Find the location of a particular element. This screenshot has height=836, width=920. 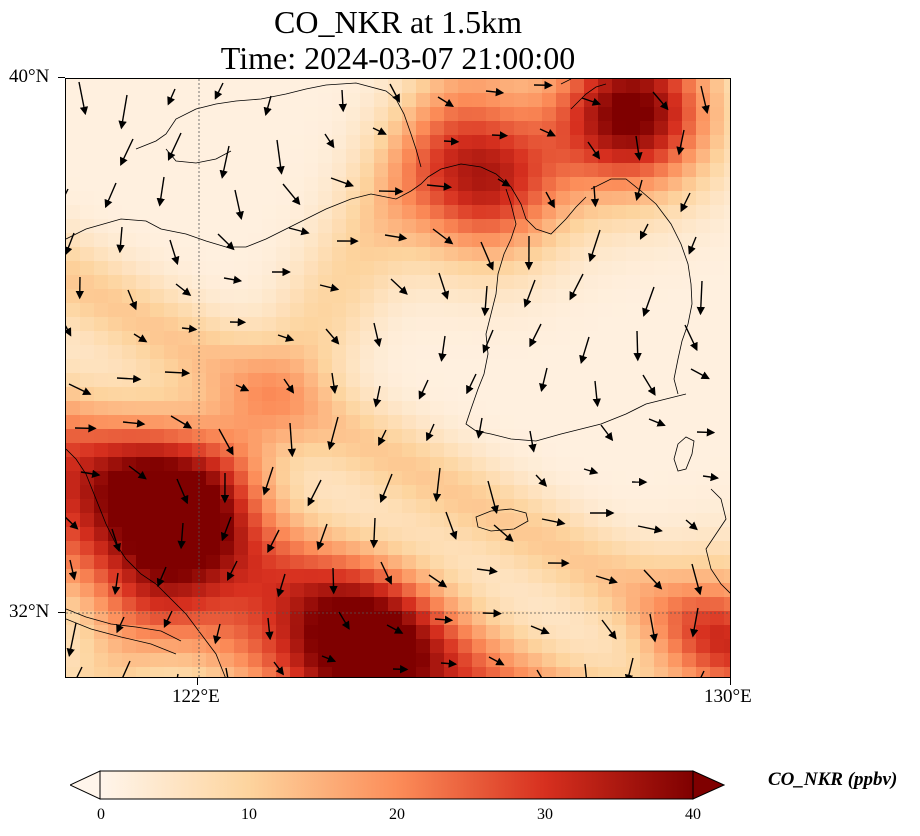

colorbar-tick-0: 0 is located at coordinates (101, 814).